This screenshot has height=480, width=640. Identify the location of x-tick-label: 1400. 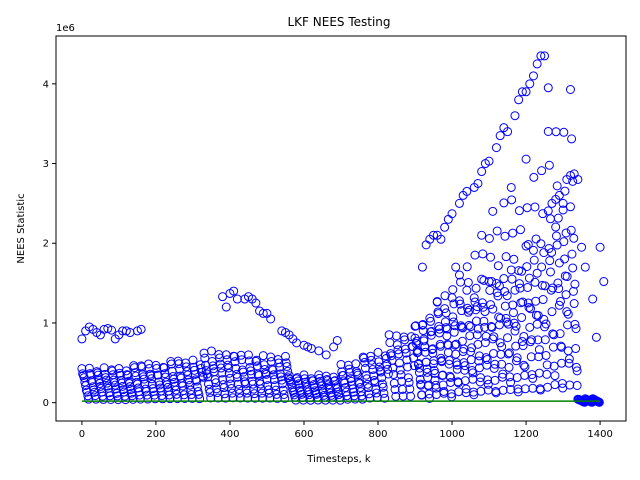
(599, 434).